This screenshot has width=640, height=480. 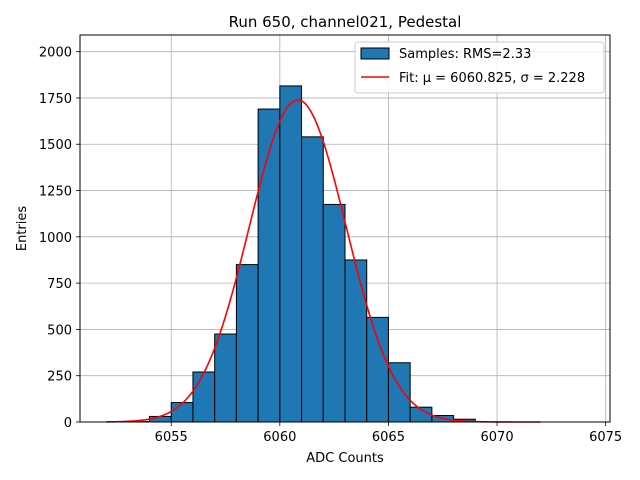 What do you see at coordinates (55, 192) in the screenshot?
I see `y-tick-label: 1250` at bounding box center [55, 192].